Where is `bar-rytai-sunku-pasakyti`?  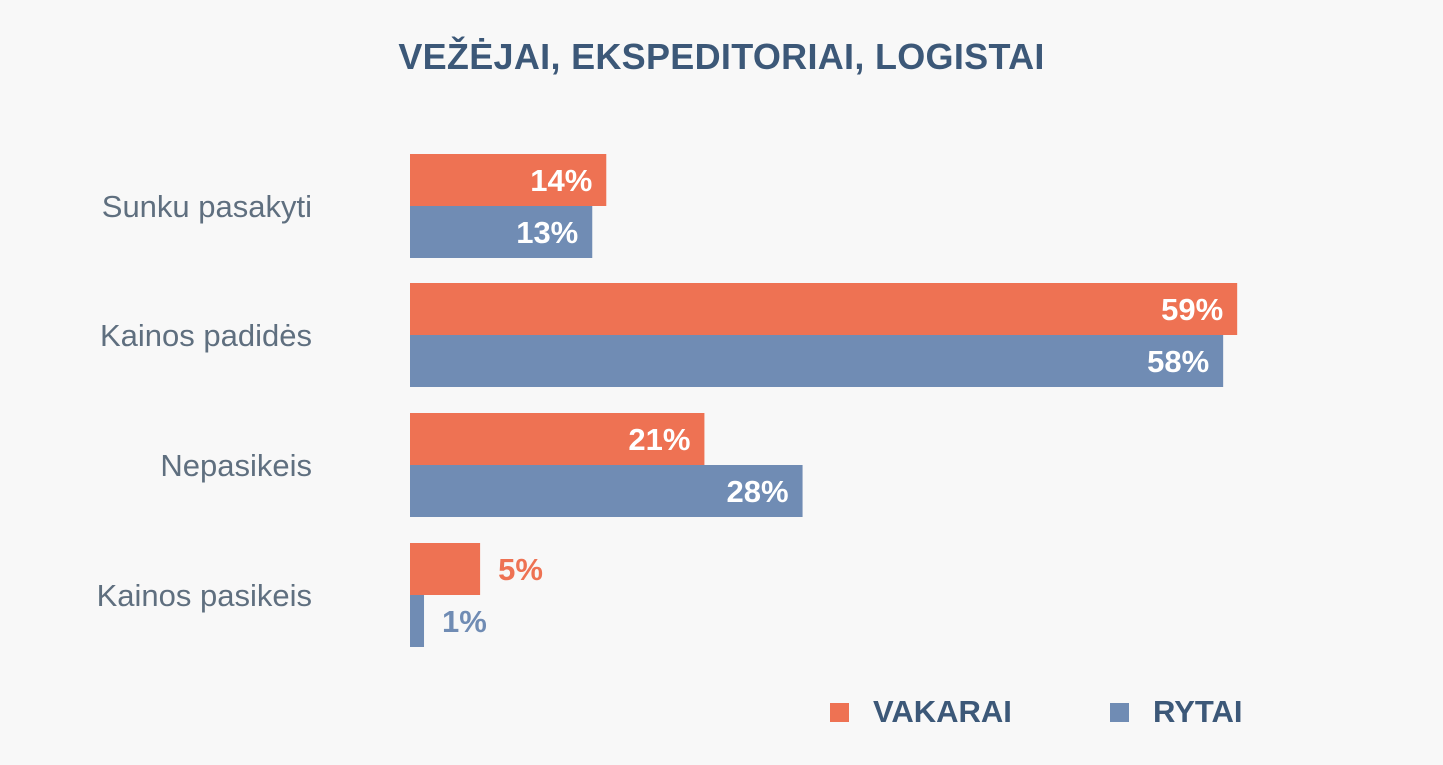 bar-rytai-sunku-pasakyti is located at coordinates (501, 232).